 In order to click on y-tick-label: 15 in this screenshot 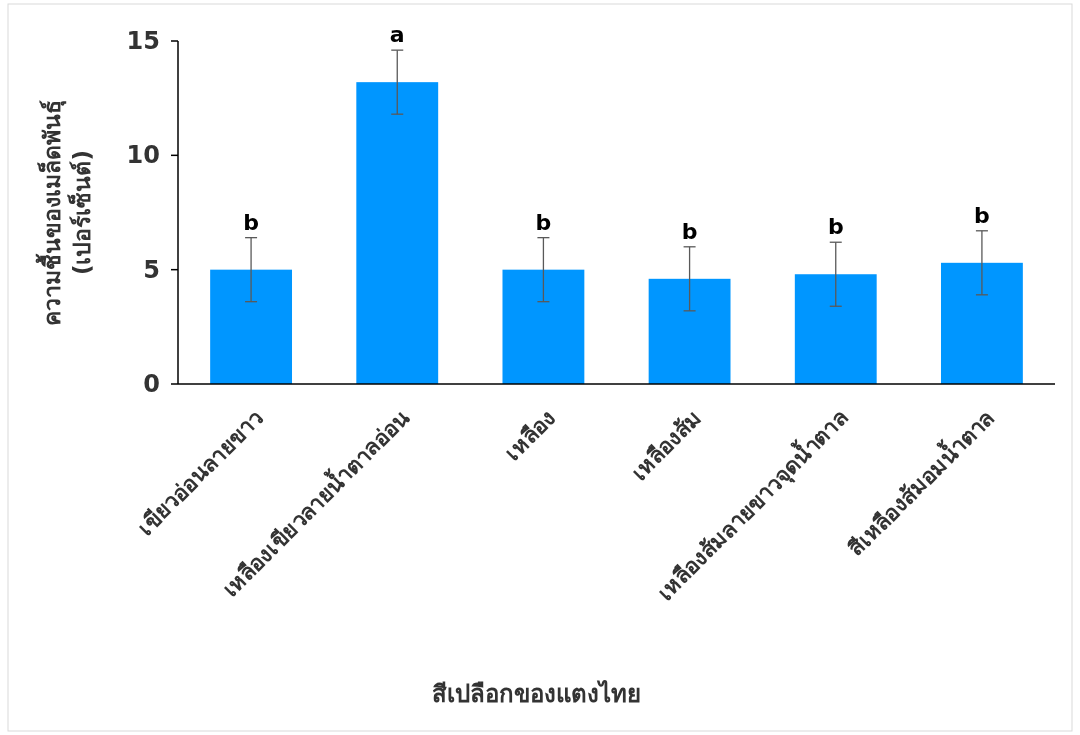, I will do `click(143, 41)`.